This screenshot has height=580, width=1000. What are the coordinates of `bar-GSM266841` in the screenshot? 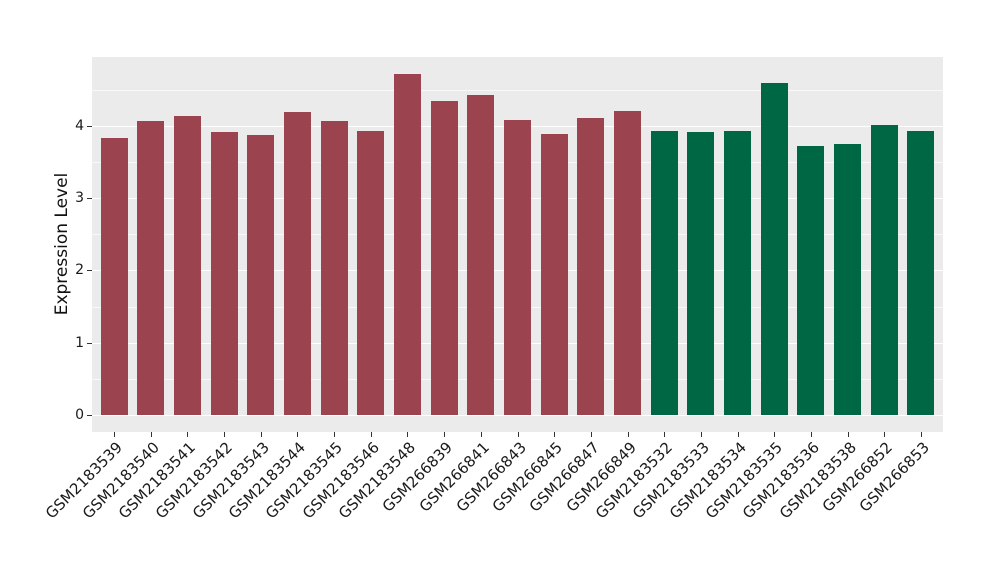 It's located at (481, 255).